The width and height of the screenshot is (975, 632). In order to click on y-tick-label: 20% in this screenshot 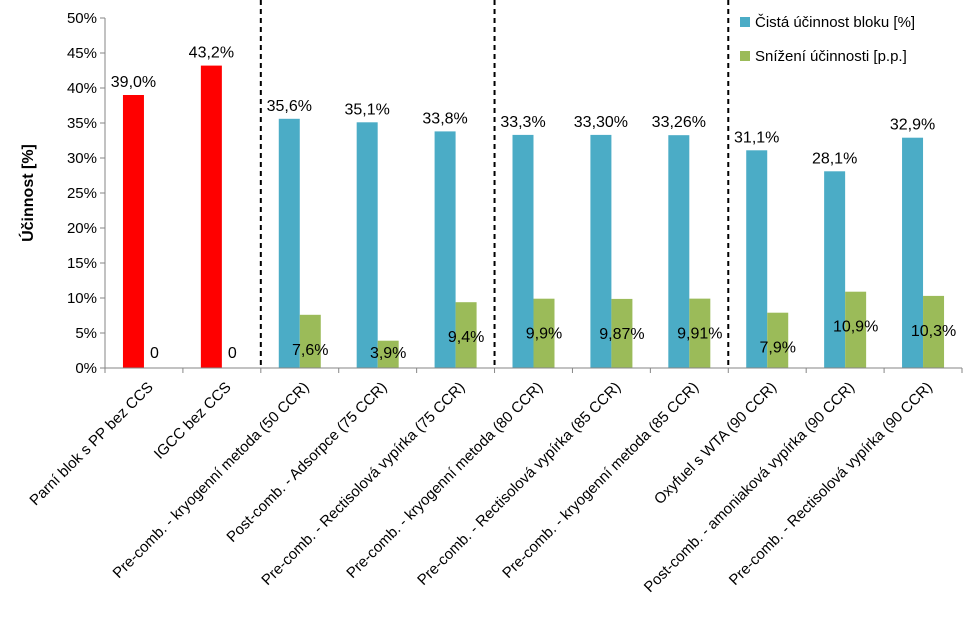, I will do `click(82, 228)`.